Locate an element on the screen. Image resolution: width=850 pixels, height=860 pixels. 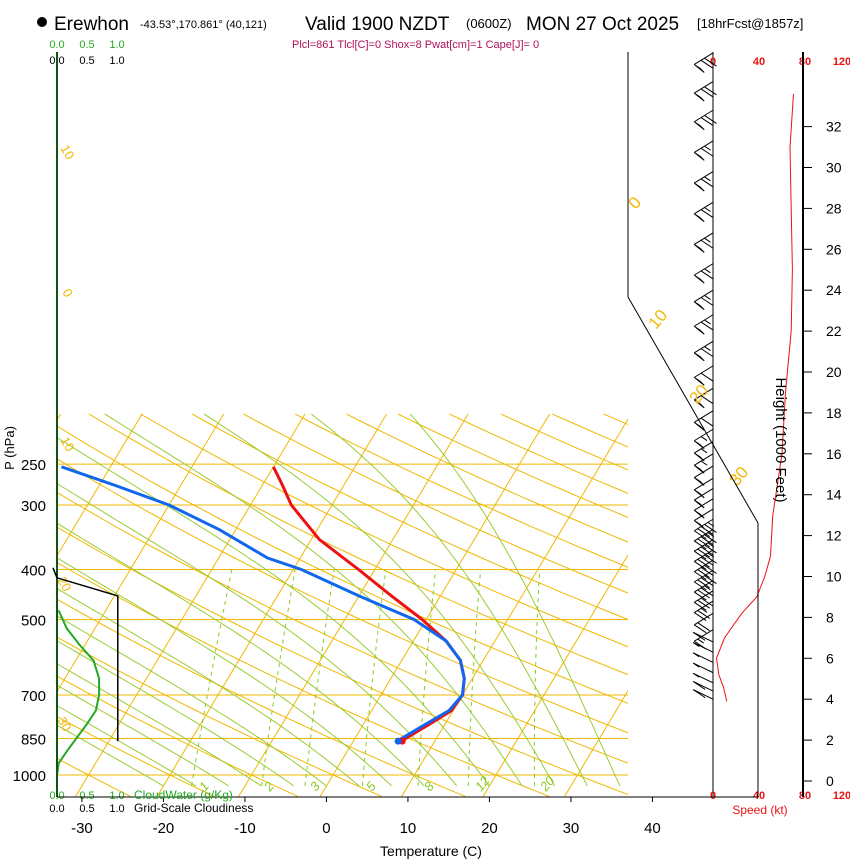
height-tick-label: 10 is located at coordinates (834, 577).